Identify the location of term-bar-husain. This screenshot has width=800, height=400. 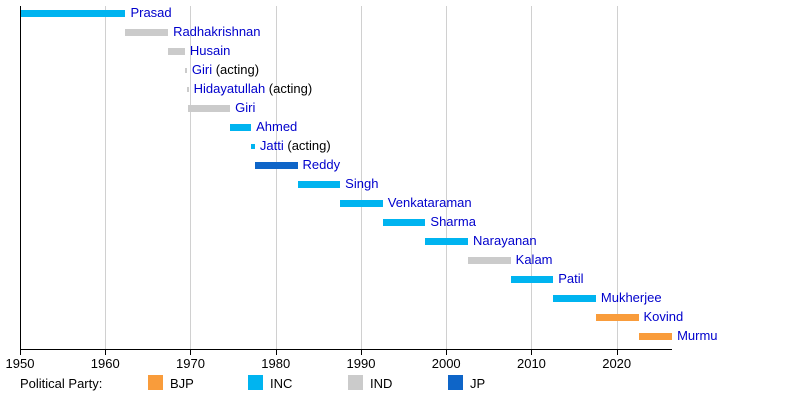
(176, 51).